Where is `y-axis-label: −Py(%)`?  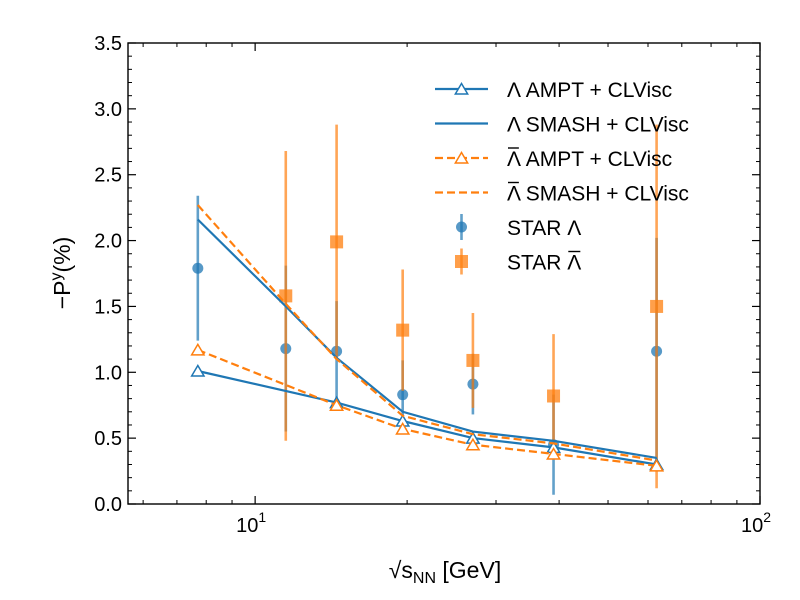
y-axis-label: −Py(%) is located at coordinates (61, 273).